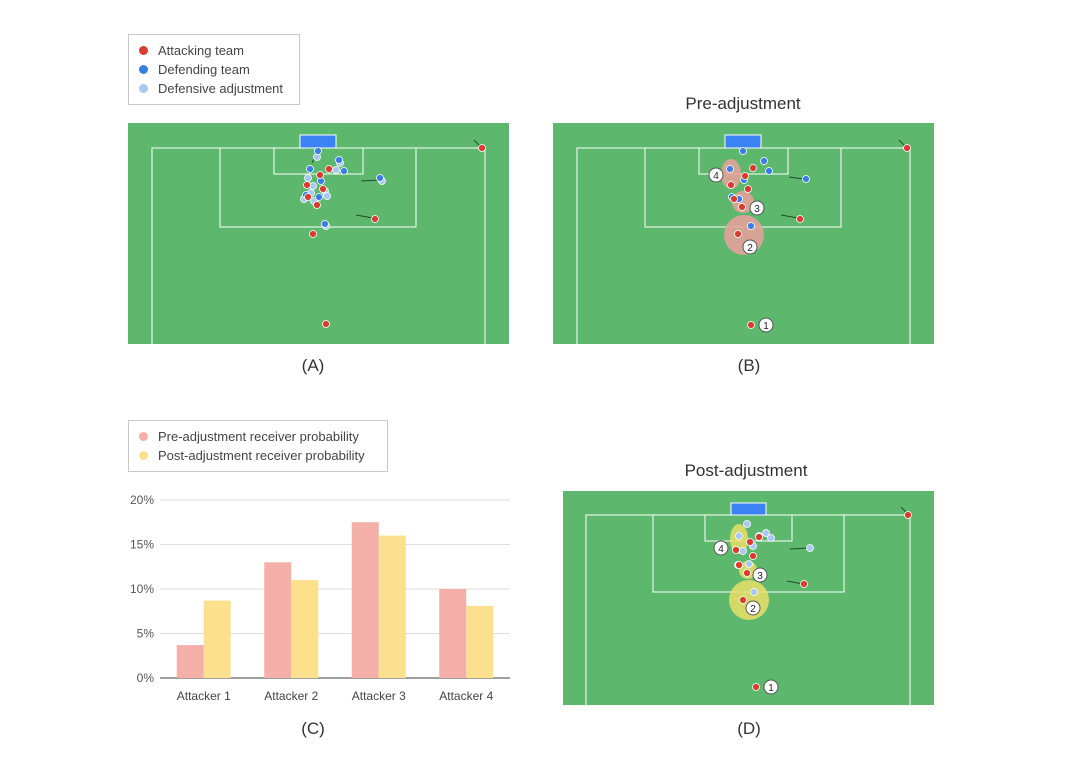  I want to click on pitch-b: 4 3 2 1, so click(743, 241).